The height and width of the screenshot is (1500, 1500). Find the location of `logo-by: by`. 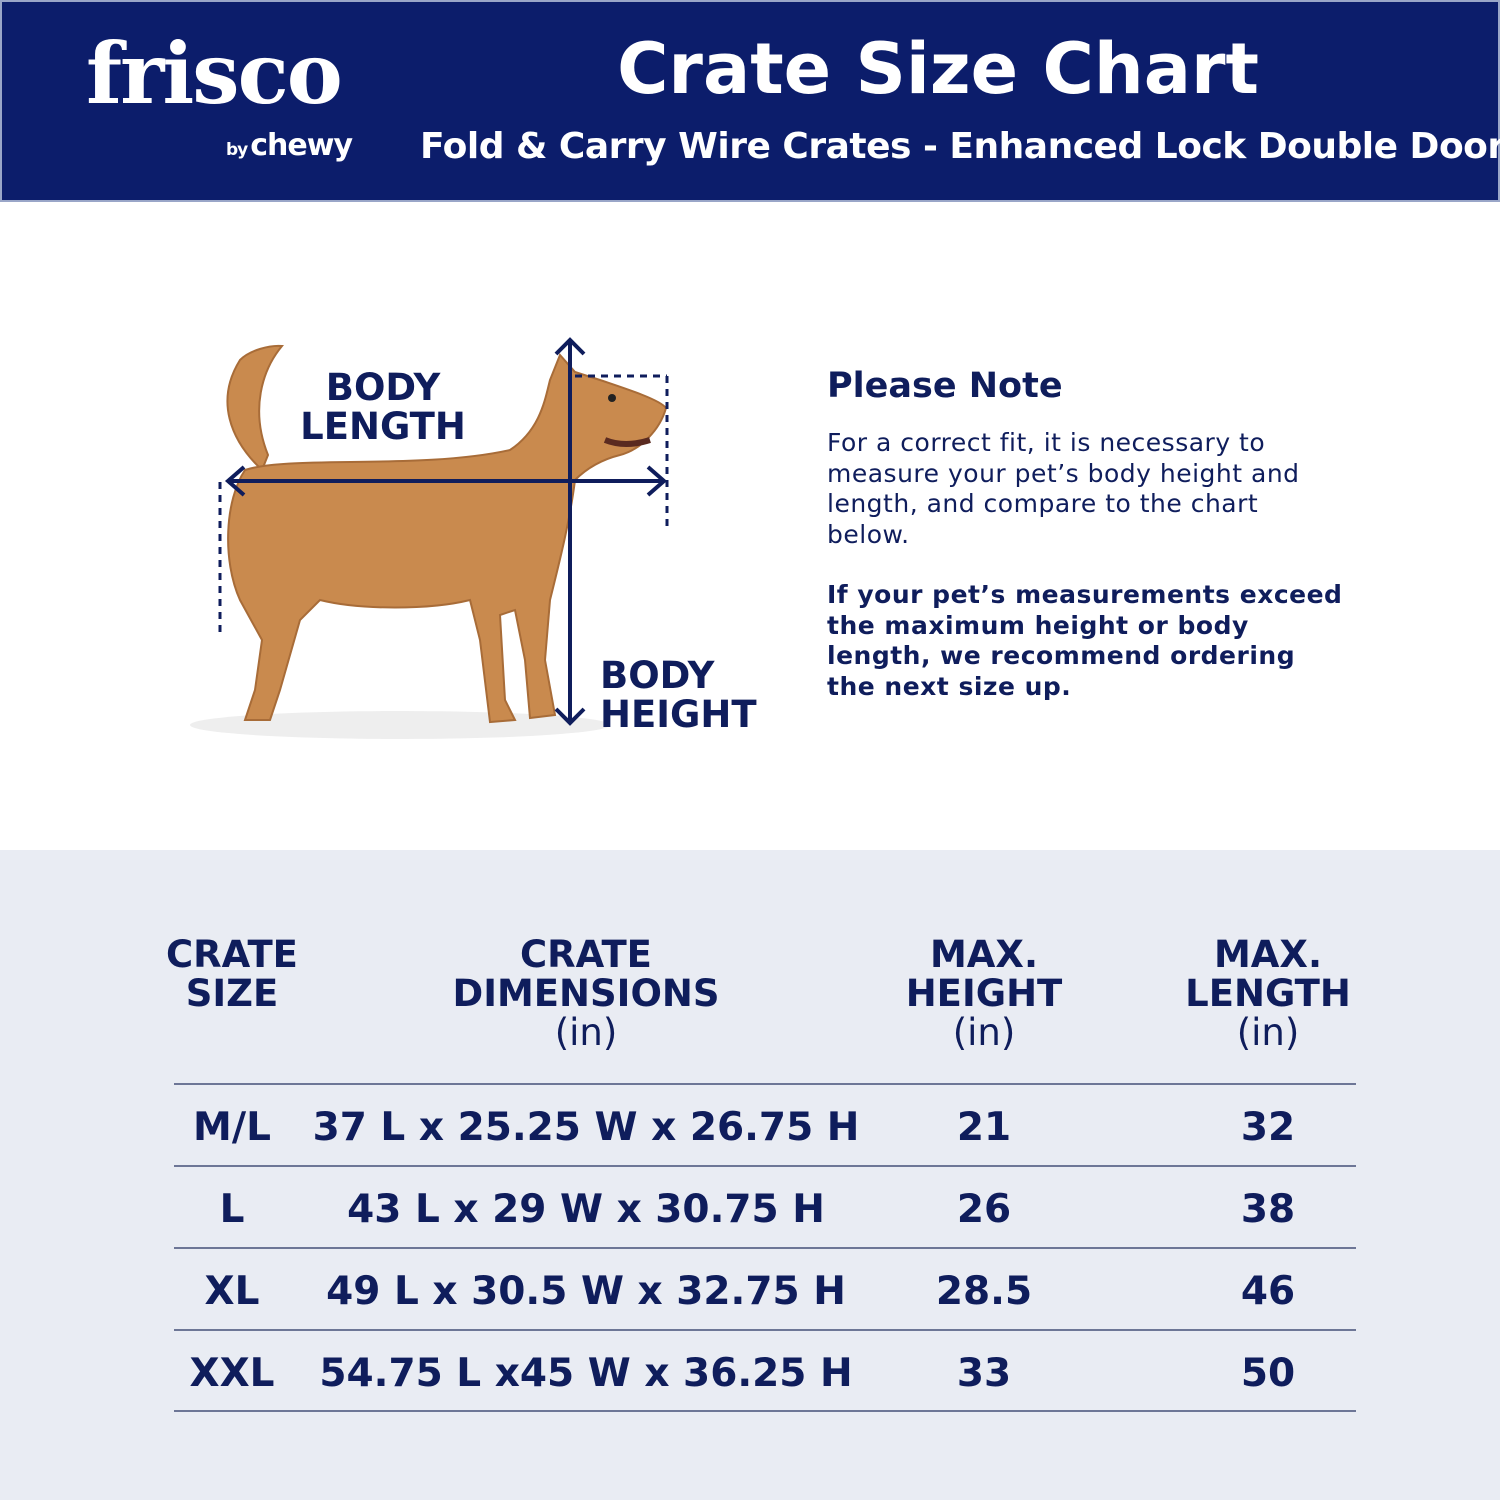

logo-by: by is located at coordinates (237, 150).